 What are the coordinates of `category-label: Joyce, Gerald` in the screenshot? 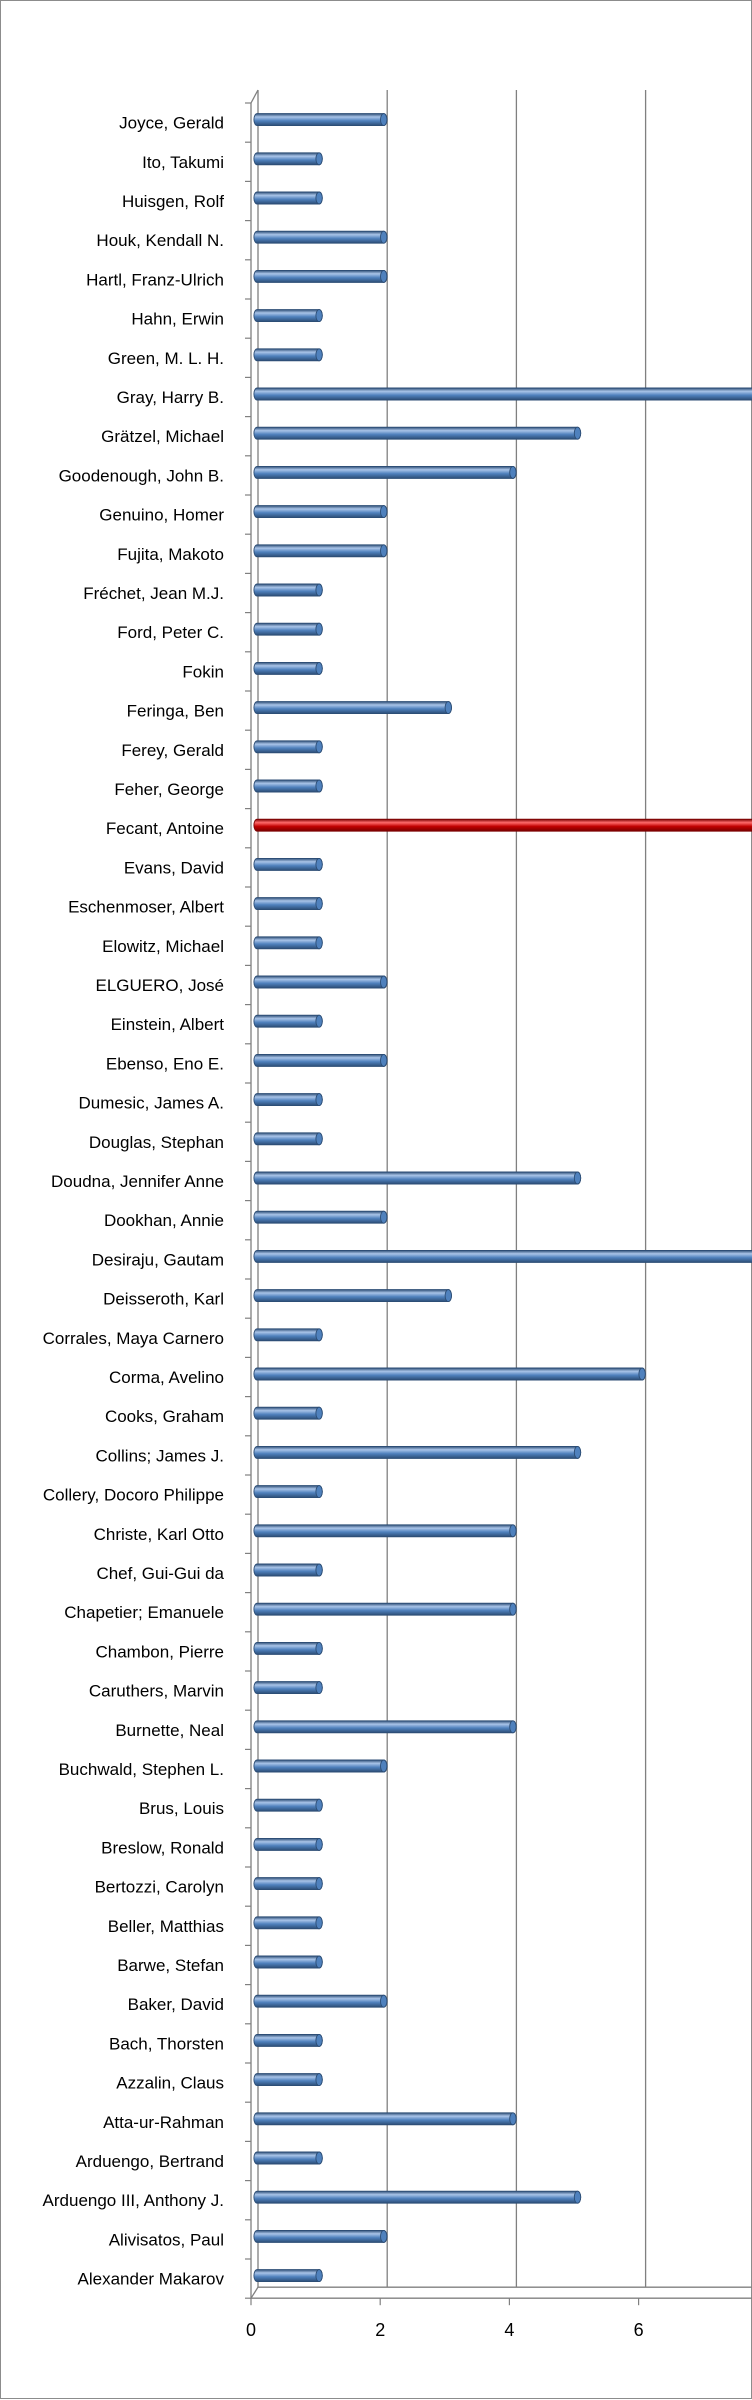 It's located at (171, 123).